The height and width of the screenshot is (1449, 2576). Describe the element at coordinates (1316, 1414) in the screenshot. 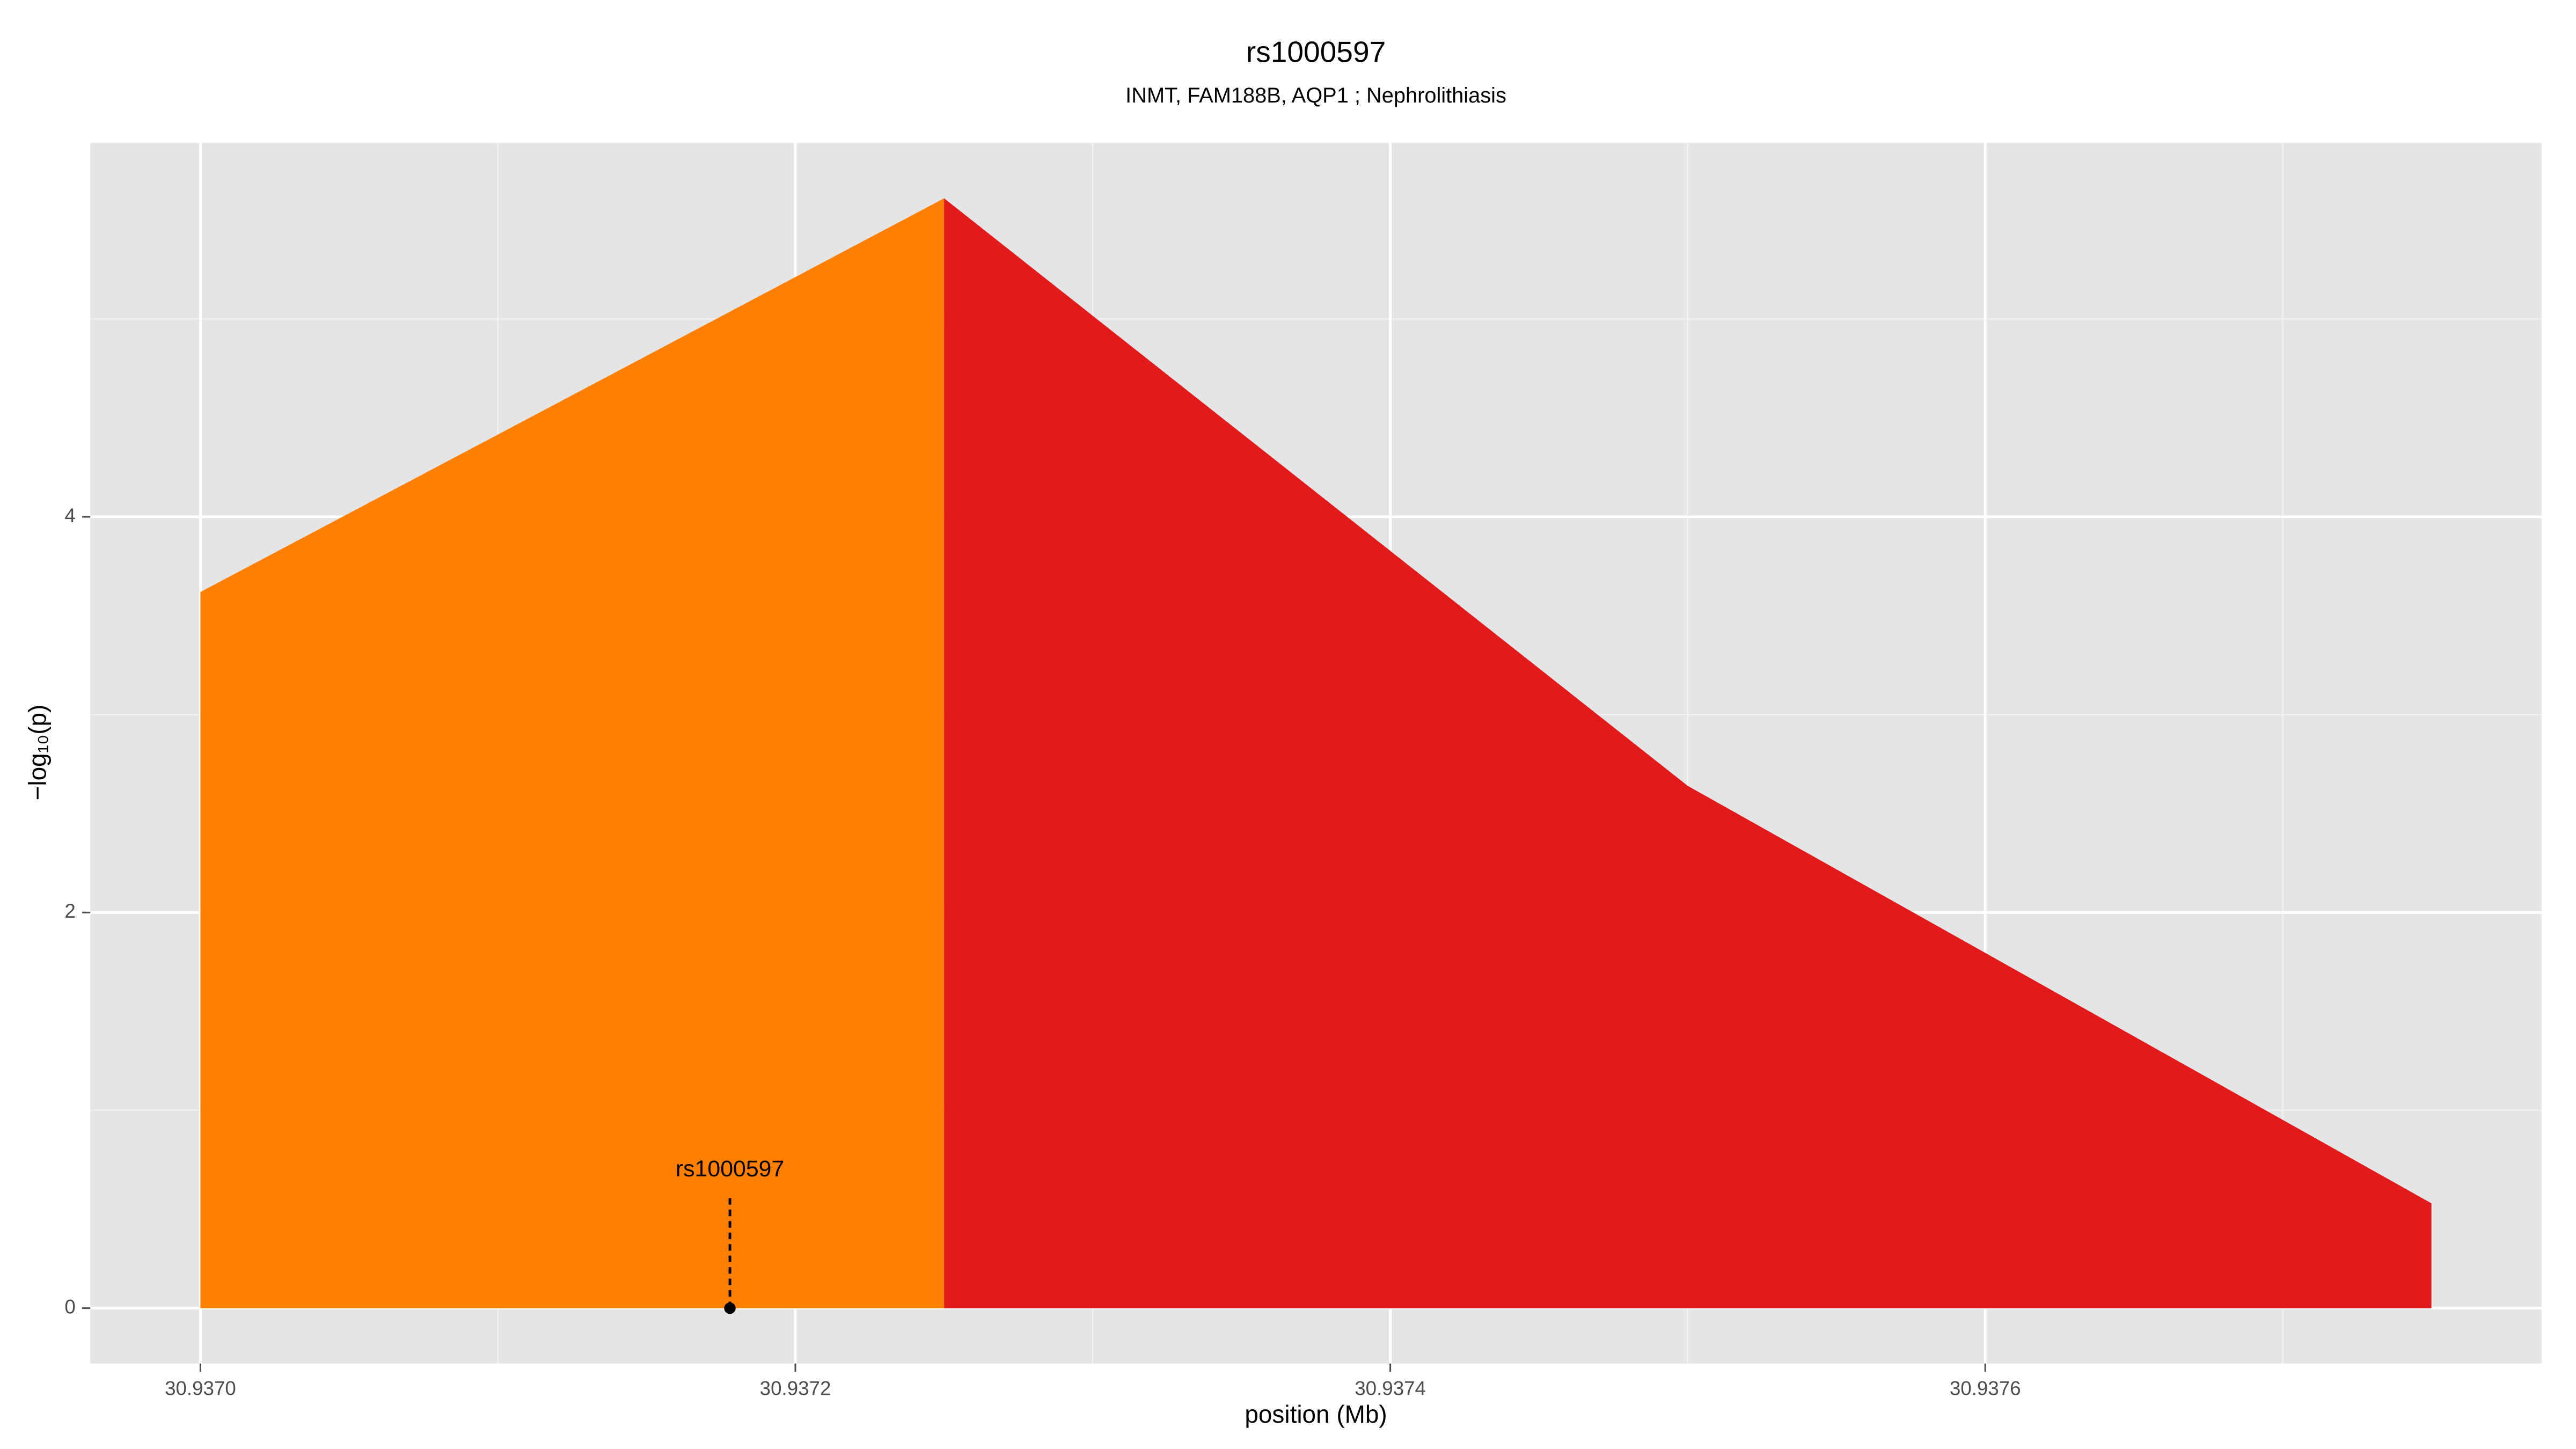

I see `x-axis-label: position (Mb)` at that location.